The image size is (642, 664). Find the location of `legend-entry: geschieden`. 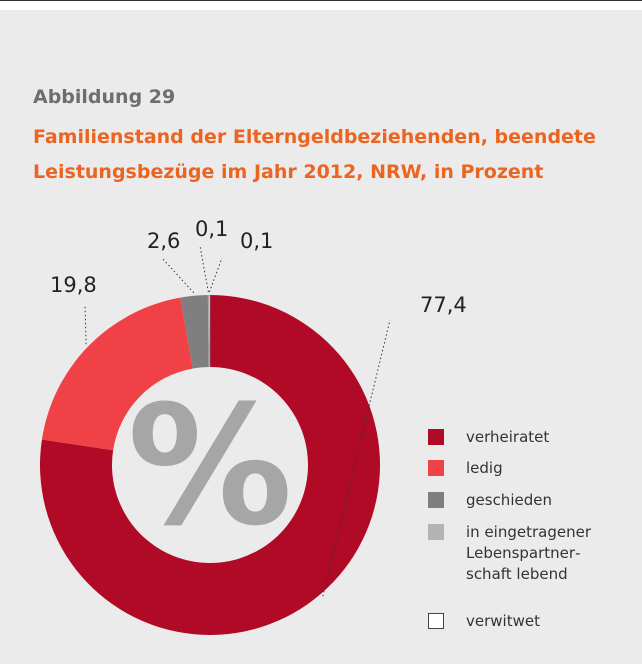

legend-entry: geschieden is located at coordinates (522, 500).